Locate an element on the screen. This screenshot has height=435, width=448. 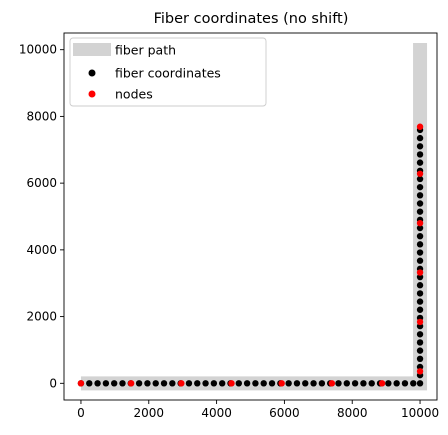
y-tick-label: 8000 is located at coordinates (41, 116).